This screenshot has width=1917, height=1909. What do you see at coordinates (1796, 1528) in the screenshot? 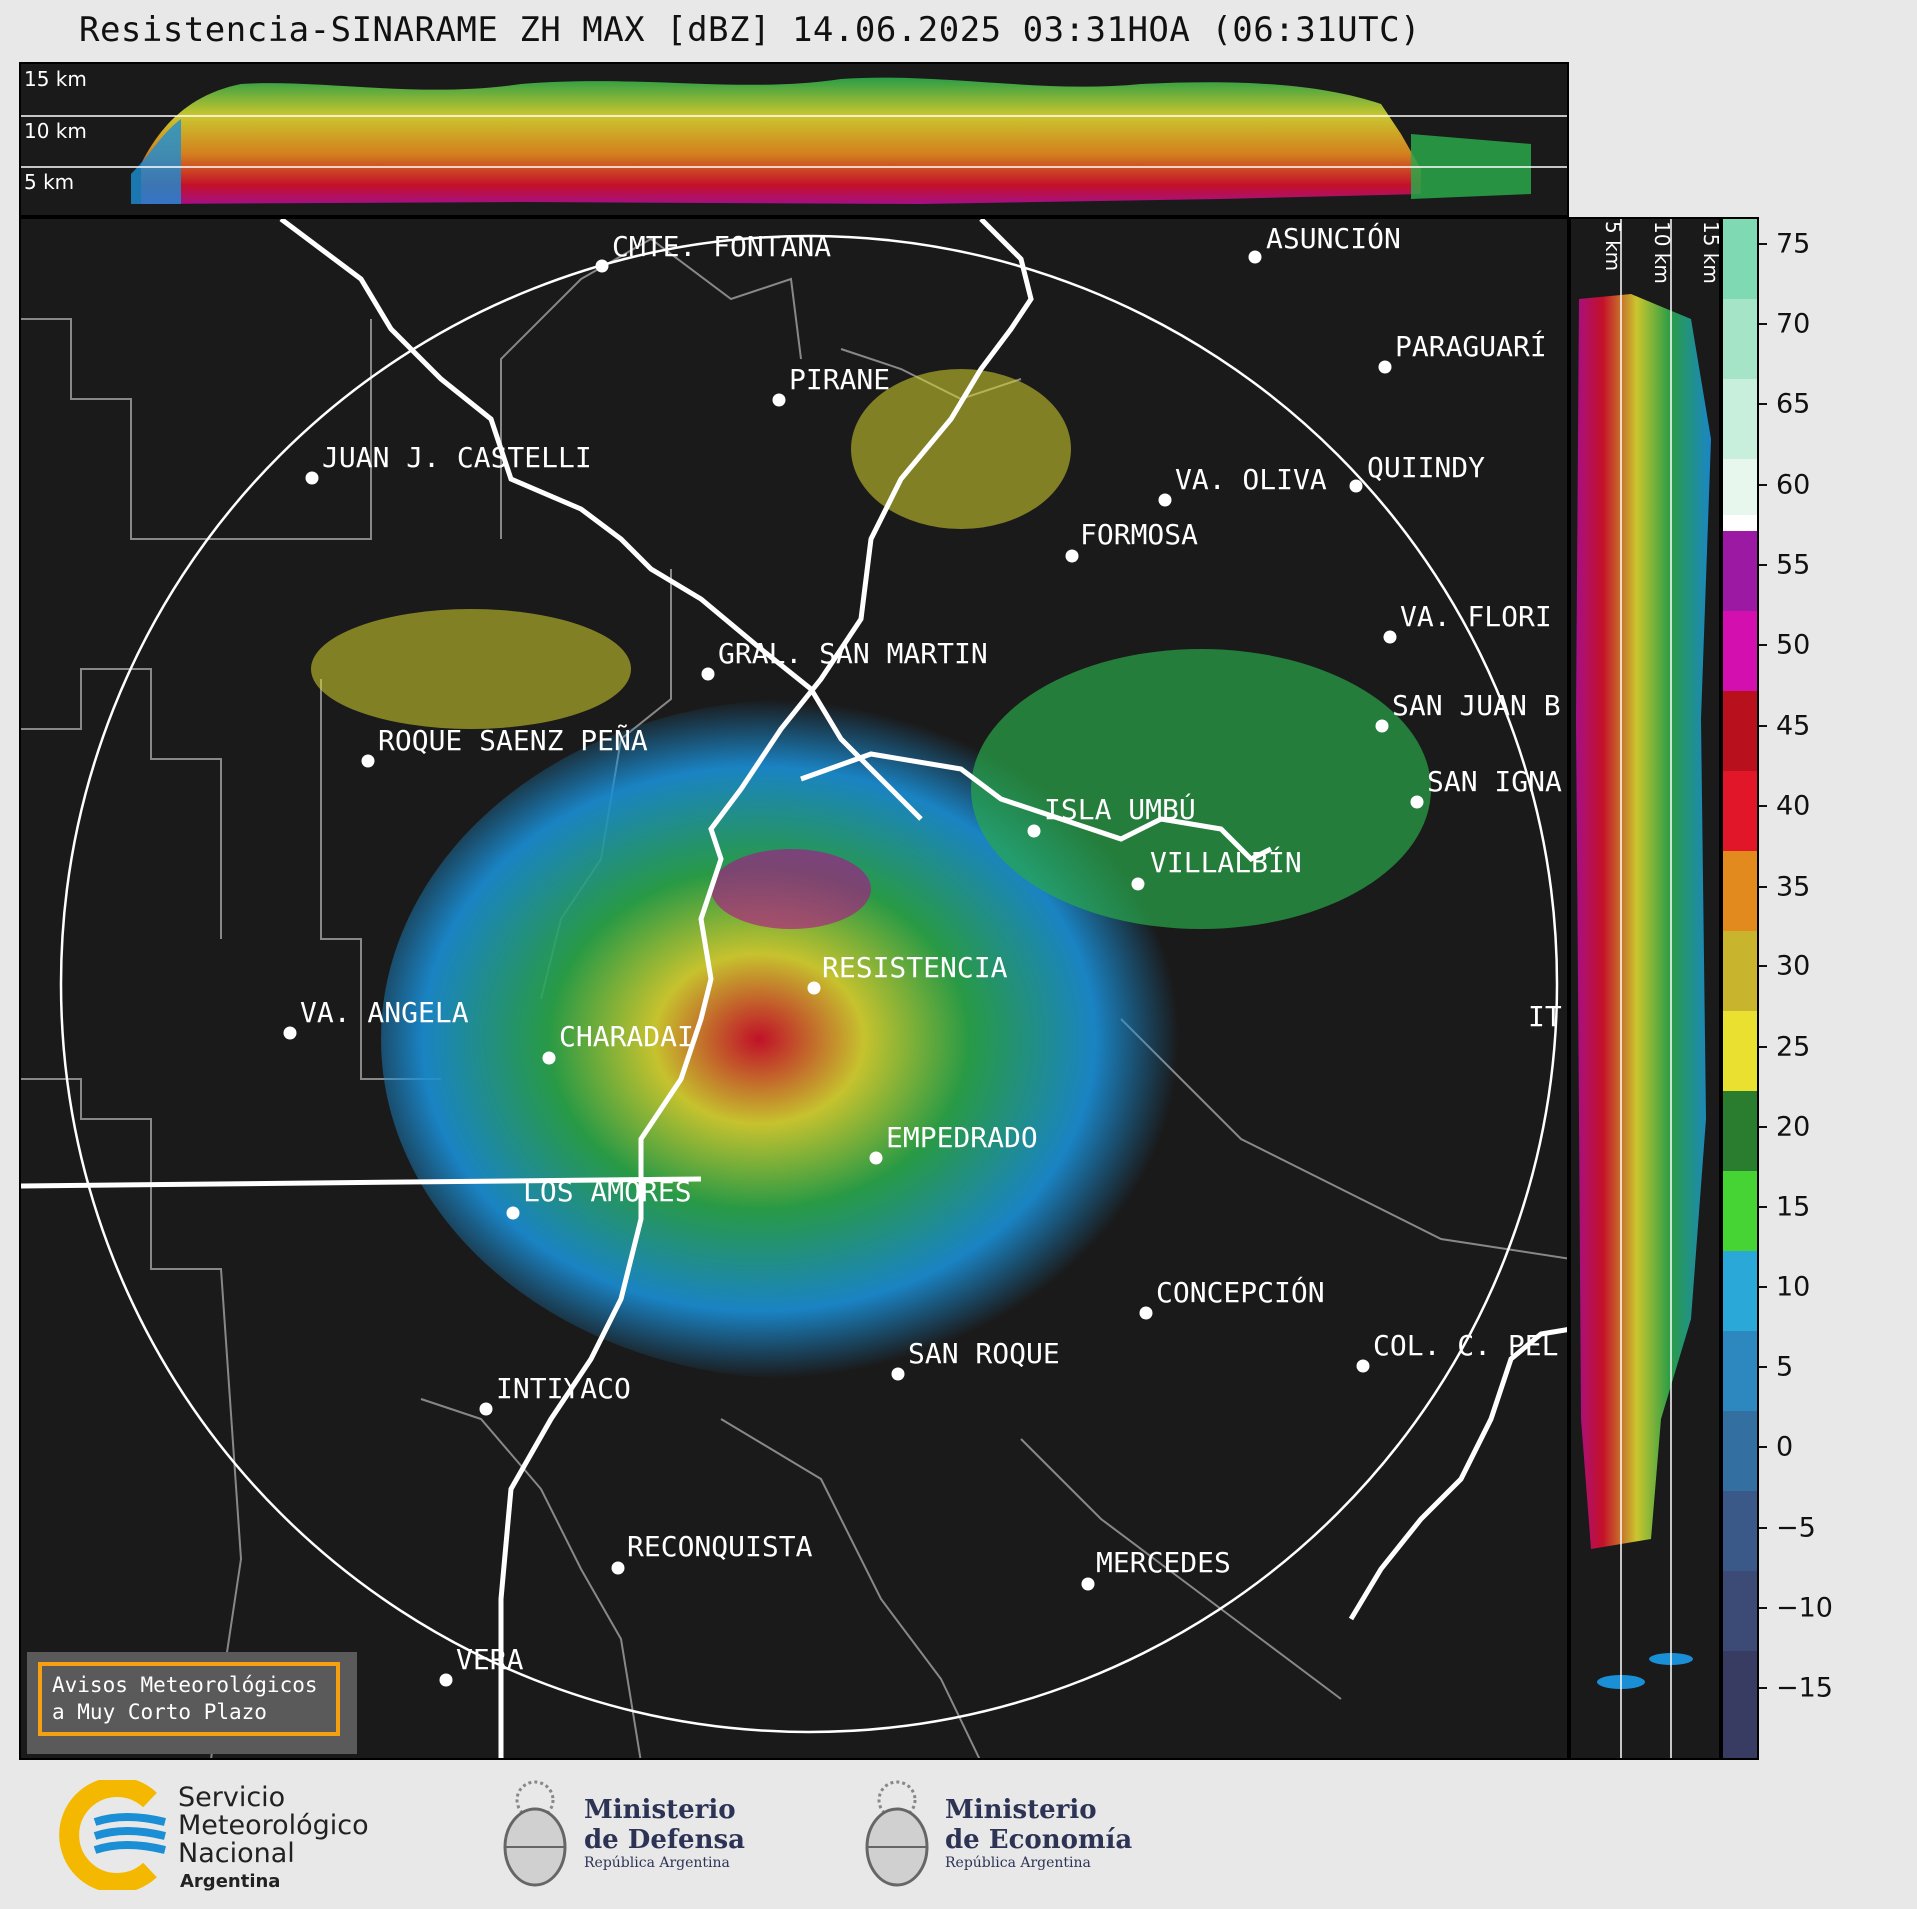
I see `colorbar-tick-label: −5` at bounding box center [1796, 1528].